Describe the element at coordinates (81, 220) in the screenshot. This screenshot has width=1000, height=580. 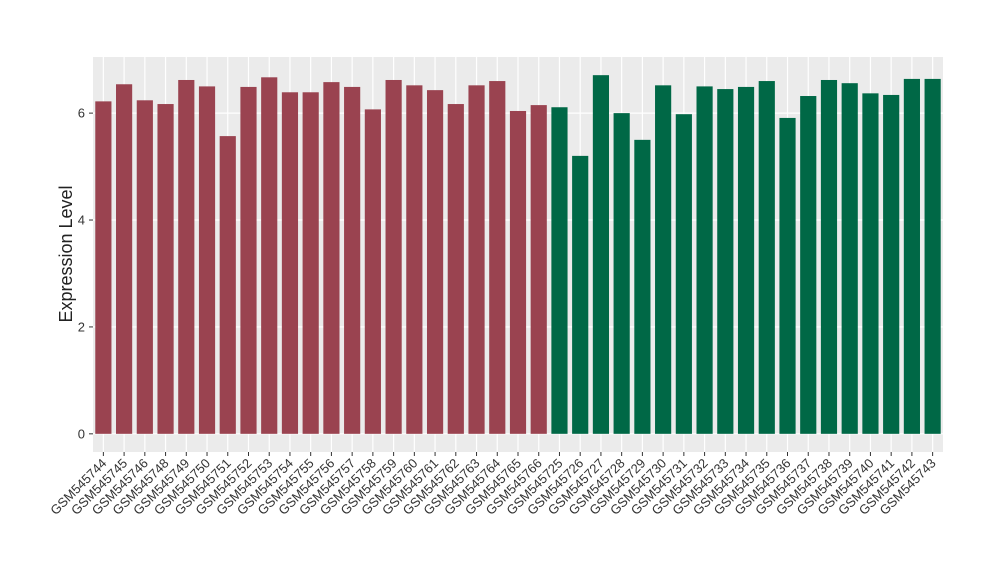
I see `y-tick-label: 4` at that location.